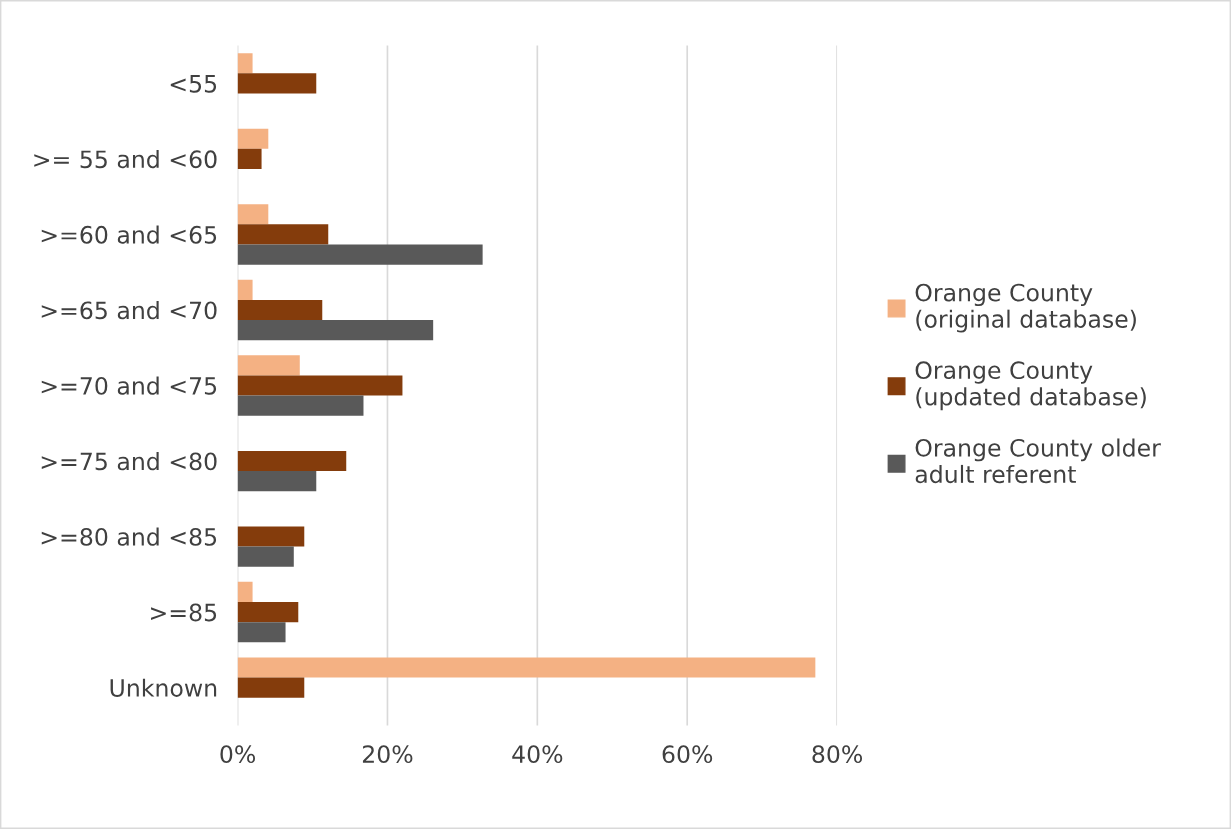  What do you see at coordinates (1038, 461) in the screenshot?
I see `legend-label: Orange County older adult referent` at bounding box center [1038, 461].